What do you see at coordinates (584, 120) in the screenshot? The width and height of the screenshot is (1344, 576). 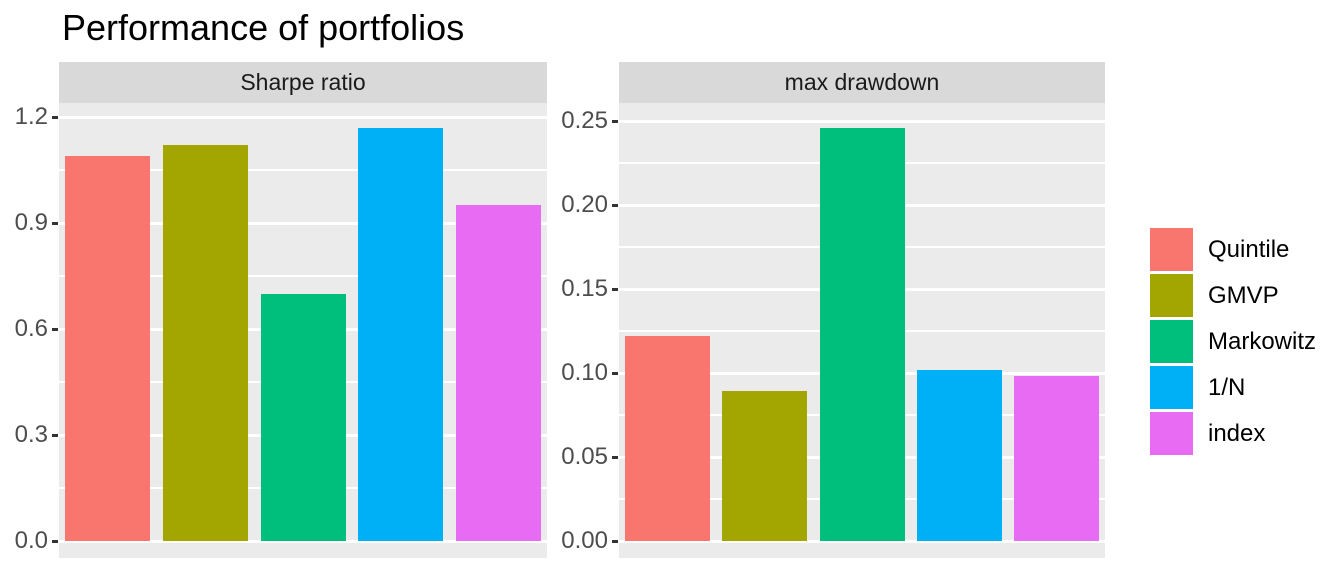 I see `y-axis-tick-label: 0.25` at bounding box center [584, 120].